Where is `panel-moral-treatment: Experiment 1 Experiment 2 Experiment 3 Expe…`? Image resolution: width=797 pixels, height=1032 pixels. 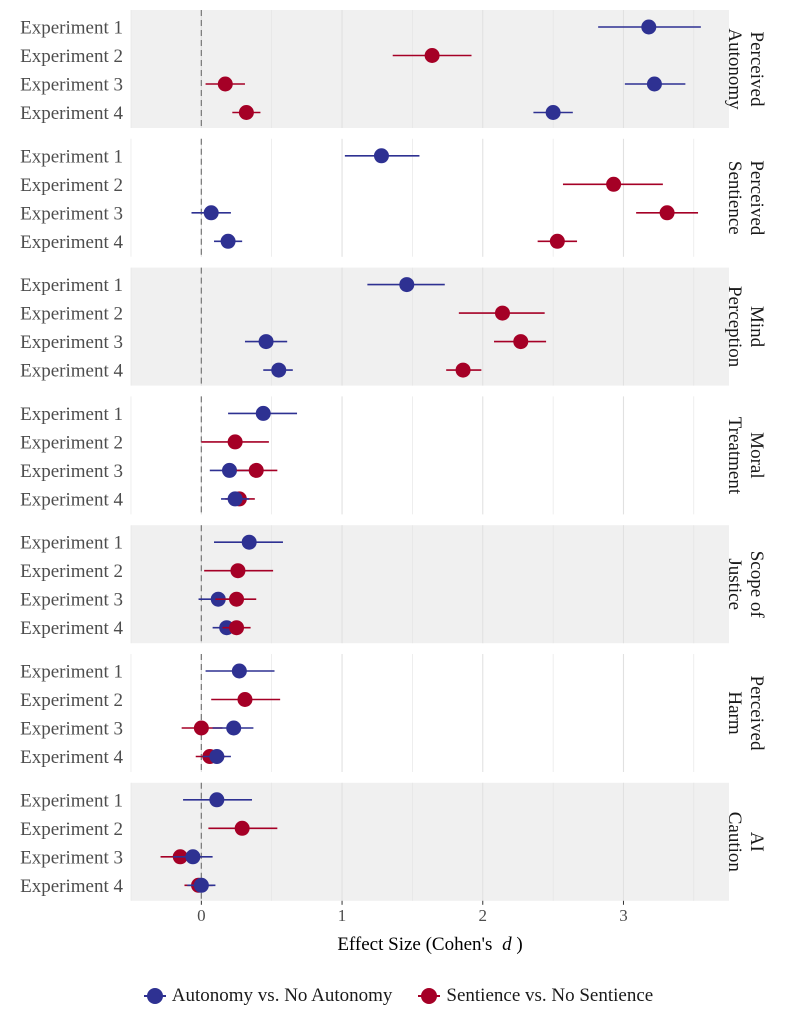
panel-moral-treatment: Experiment 1 Experiment 2 Experiment 3 Expe… is located at coordinates (393, 455).